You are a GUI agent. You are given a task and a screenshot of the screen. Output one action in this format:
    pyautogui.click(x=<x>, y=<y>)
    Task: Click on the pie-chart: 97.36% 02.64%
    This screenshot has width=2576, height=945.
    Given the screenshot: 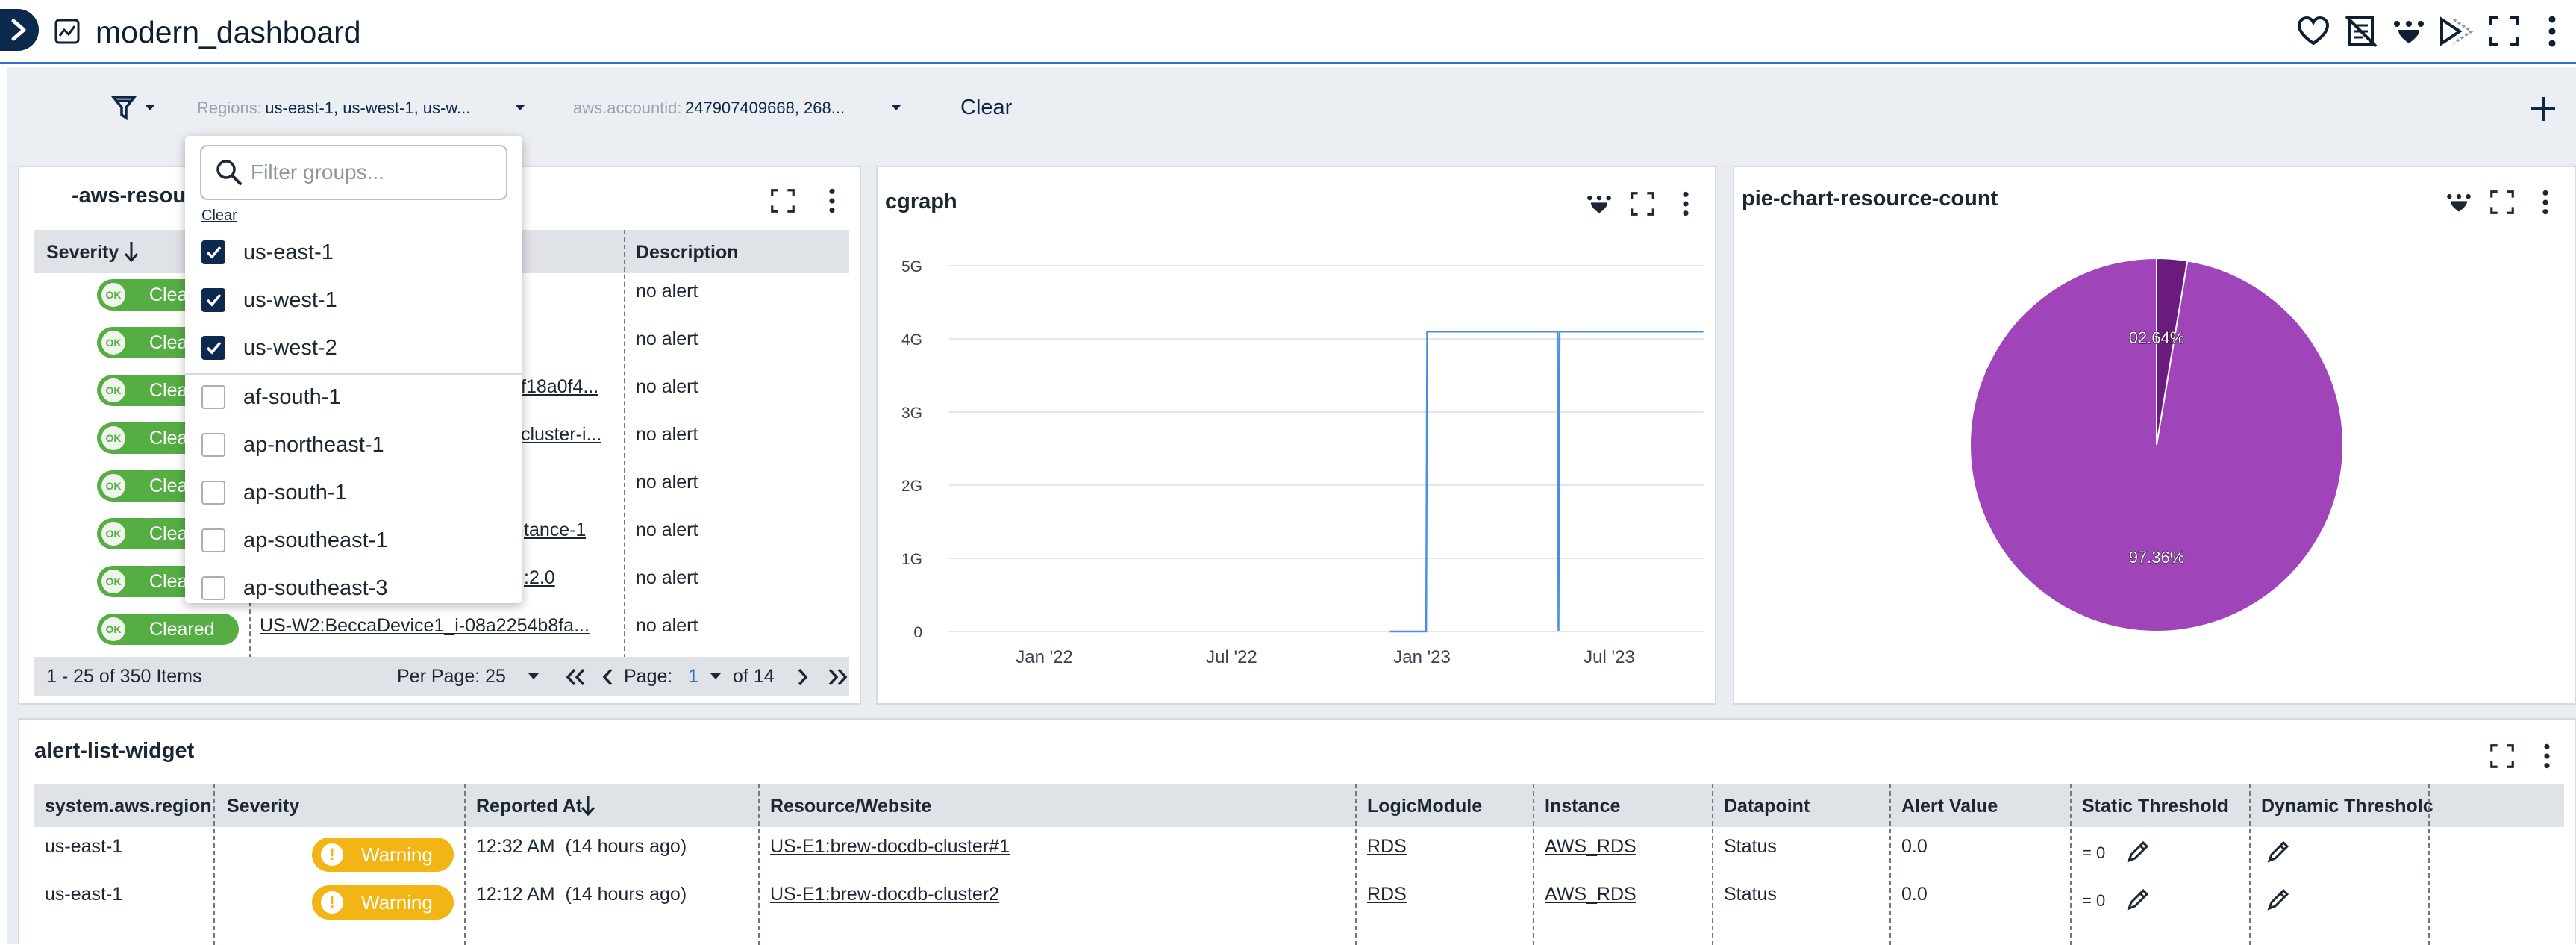 What is the action you would take?
    pyautogui.click(x=2157, y=444)
    